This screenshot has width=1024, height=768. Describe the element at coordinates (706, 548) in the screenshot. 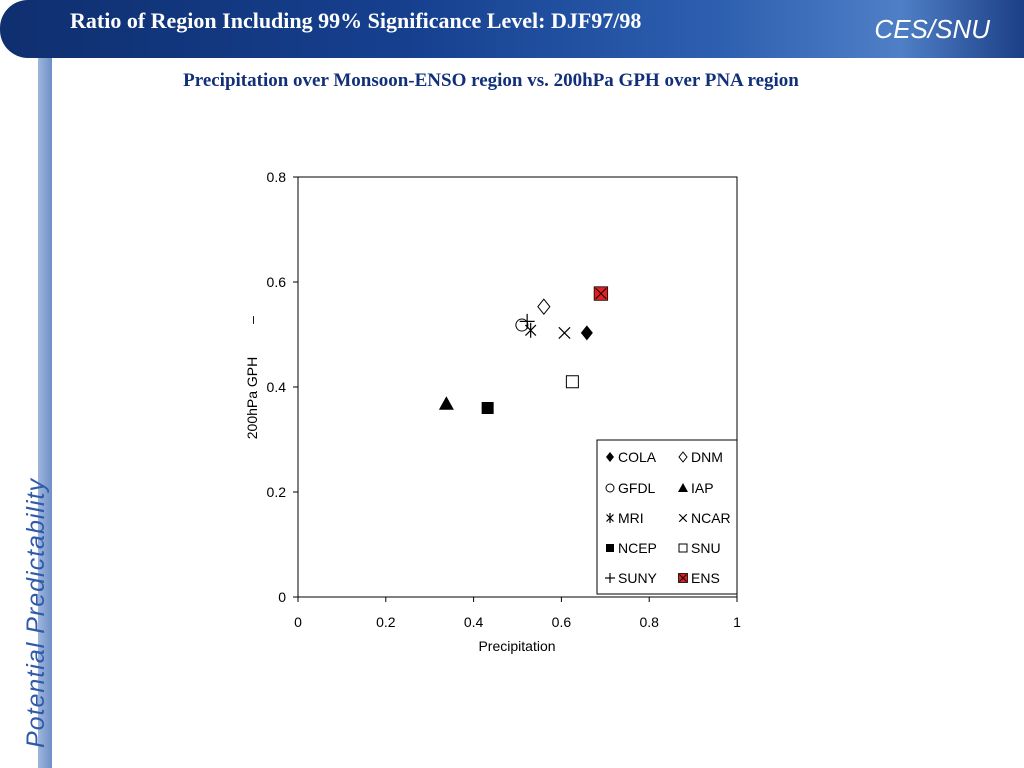

I see `legend-label: SNU` at that location.